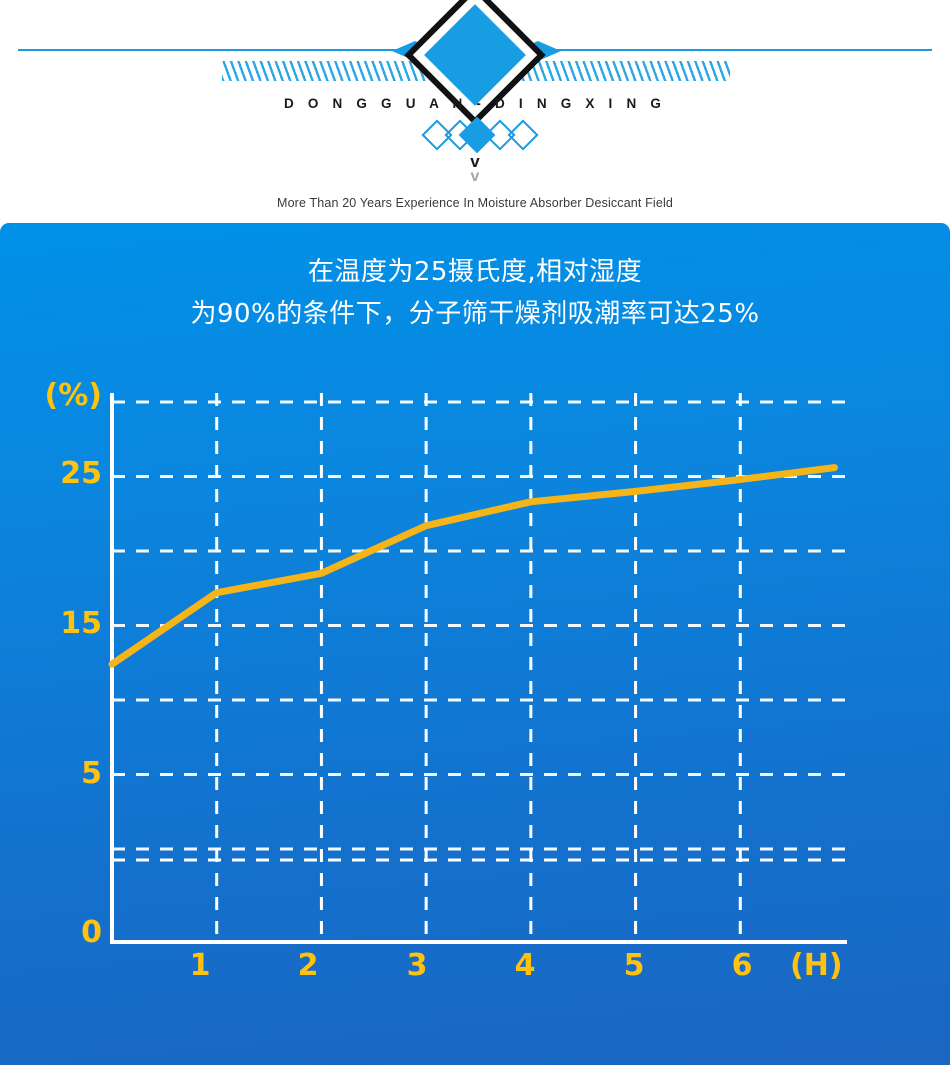  Describe the element at coordinates (308, 965) in the screenshot. I see `x-tick-2: 2` at that location.